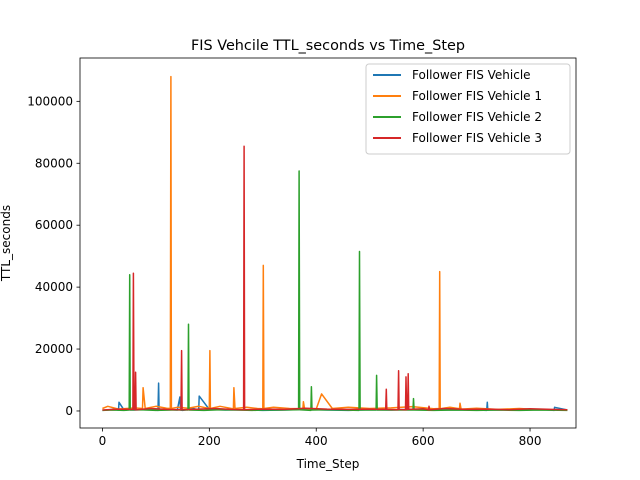 The height and width of the screenshot is (480, 640). I want to click on legend-label-3: Follower FIS Vehicle 3, so click(477, 138).